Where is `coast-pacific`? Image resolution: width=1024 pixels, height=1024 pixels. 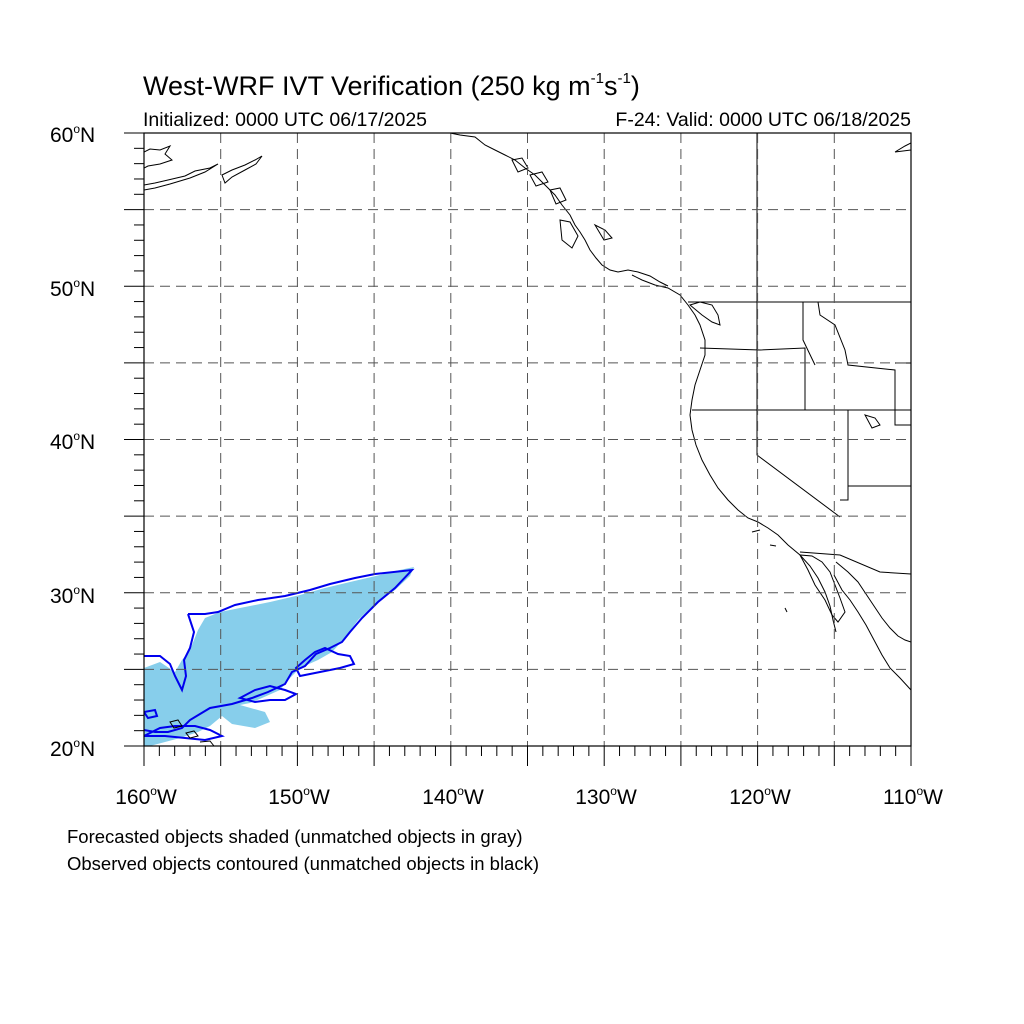
coast-pacific is located at coordinates (734, 453).